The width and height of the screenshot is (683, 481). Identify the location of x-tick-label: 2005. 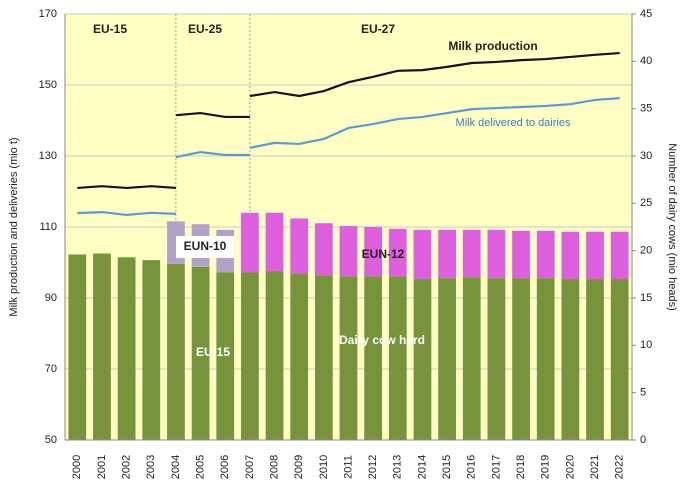
(200, 467).